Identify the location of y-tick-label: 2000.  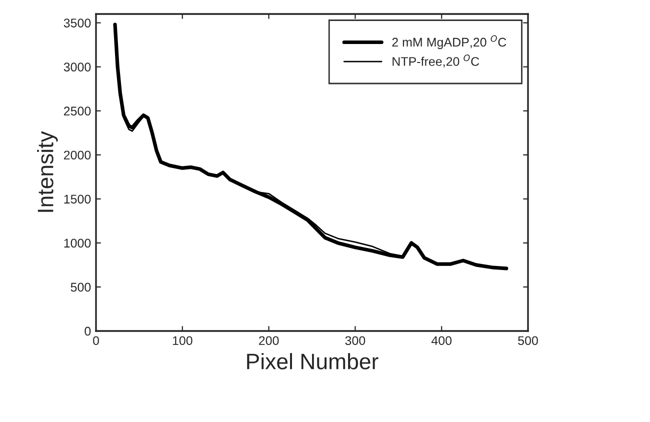
(77, 155).